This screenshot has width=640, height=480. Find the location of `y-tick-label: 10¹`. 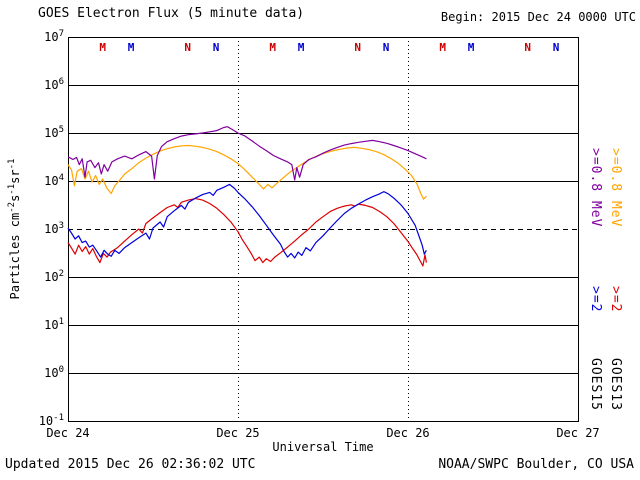

y-tick-label: 10¹ is located at coordinates (54, 324).